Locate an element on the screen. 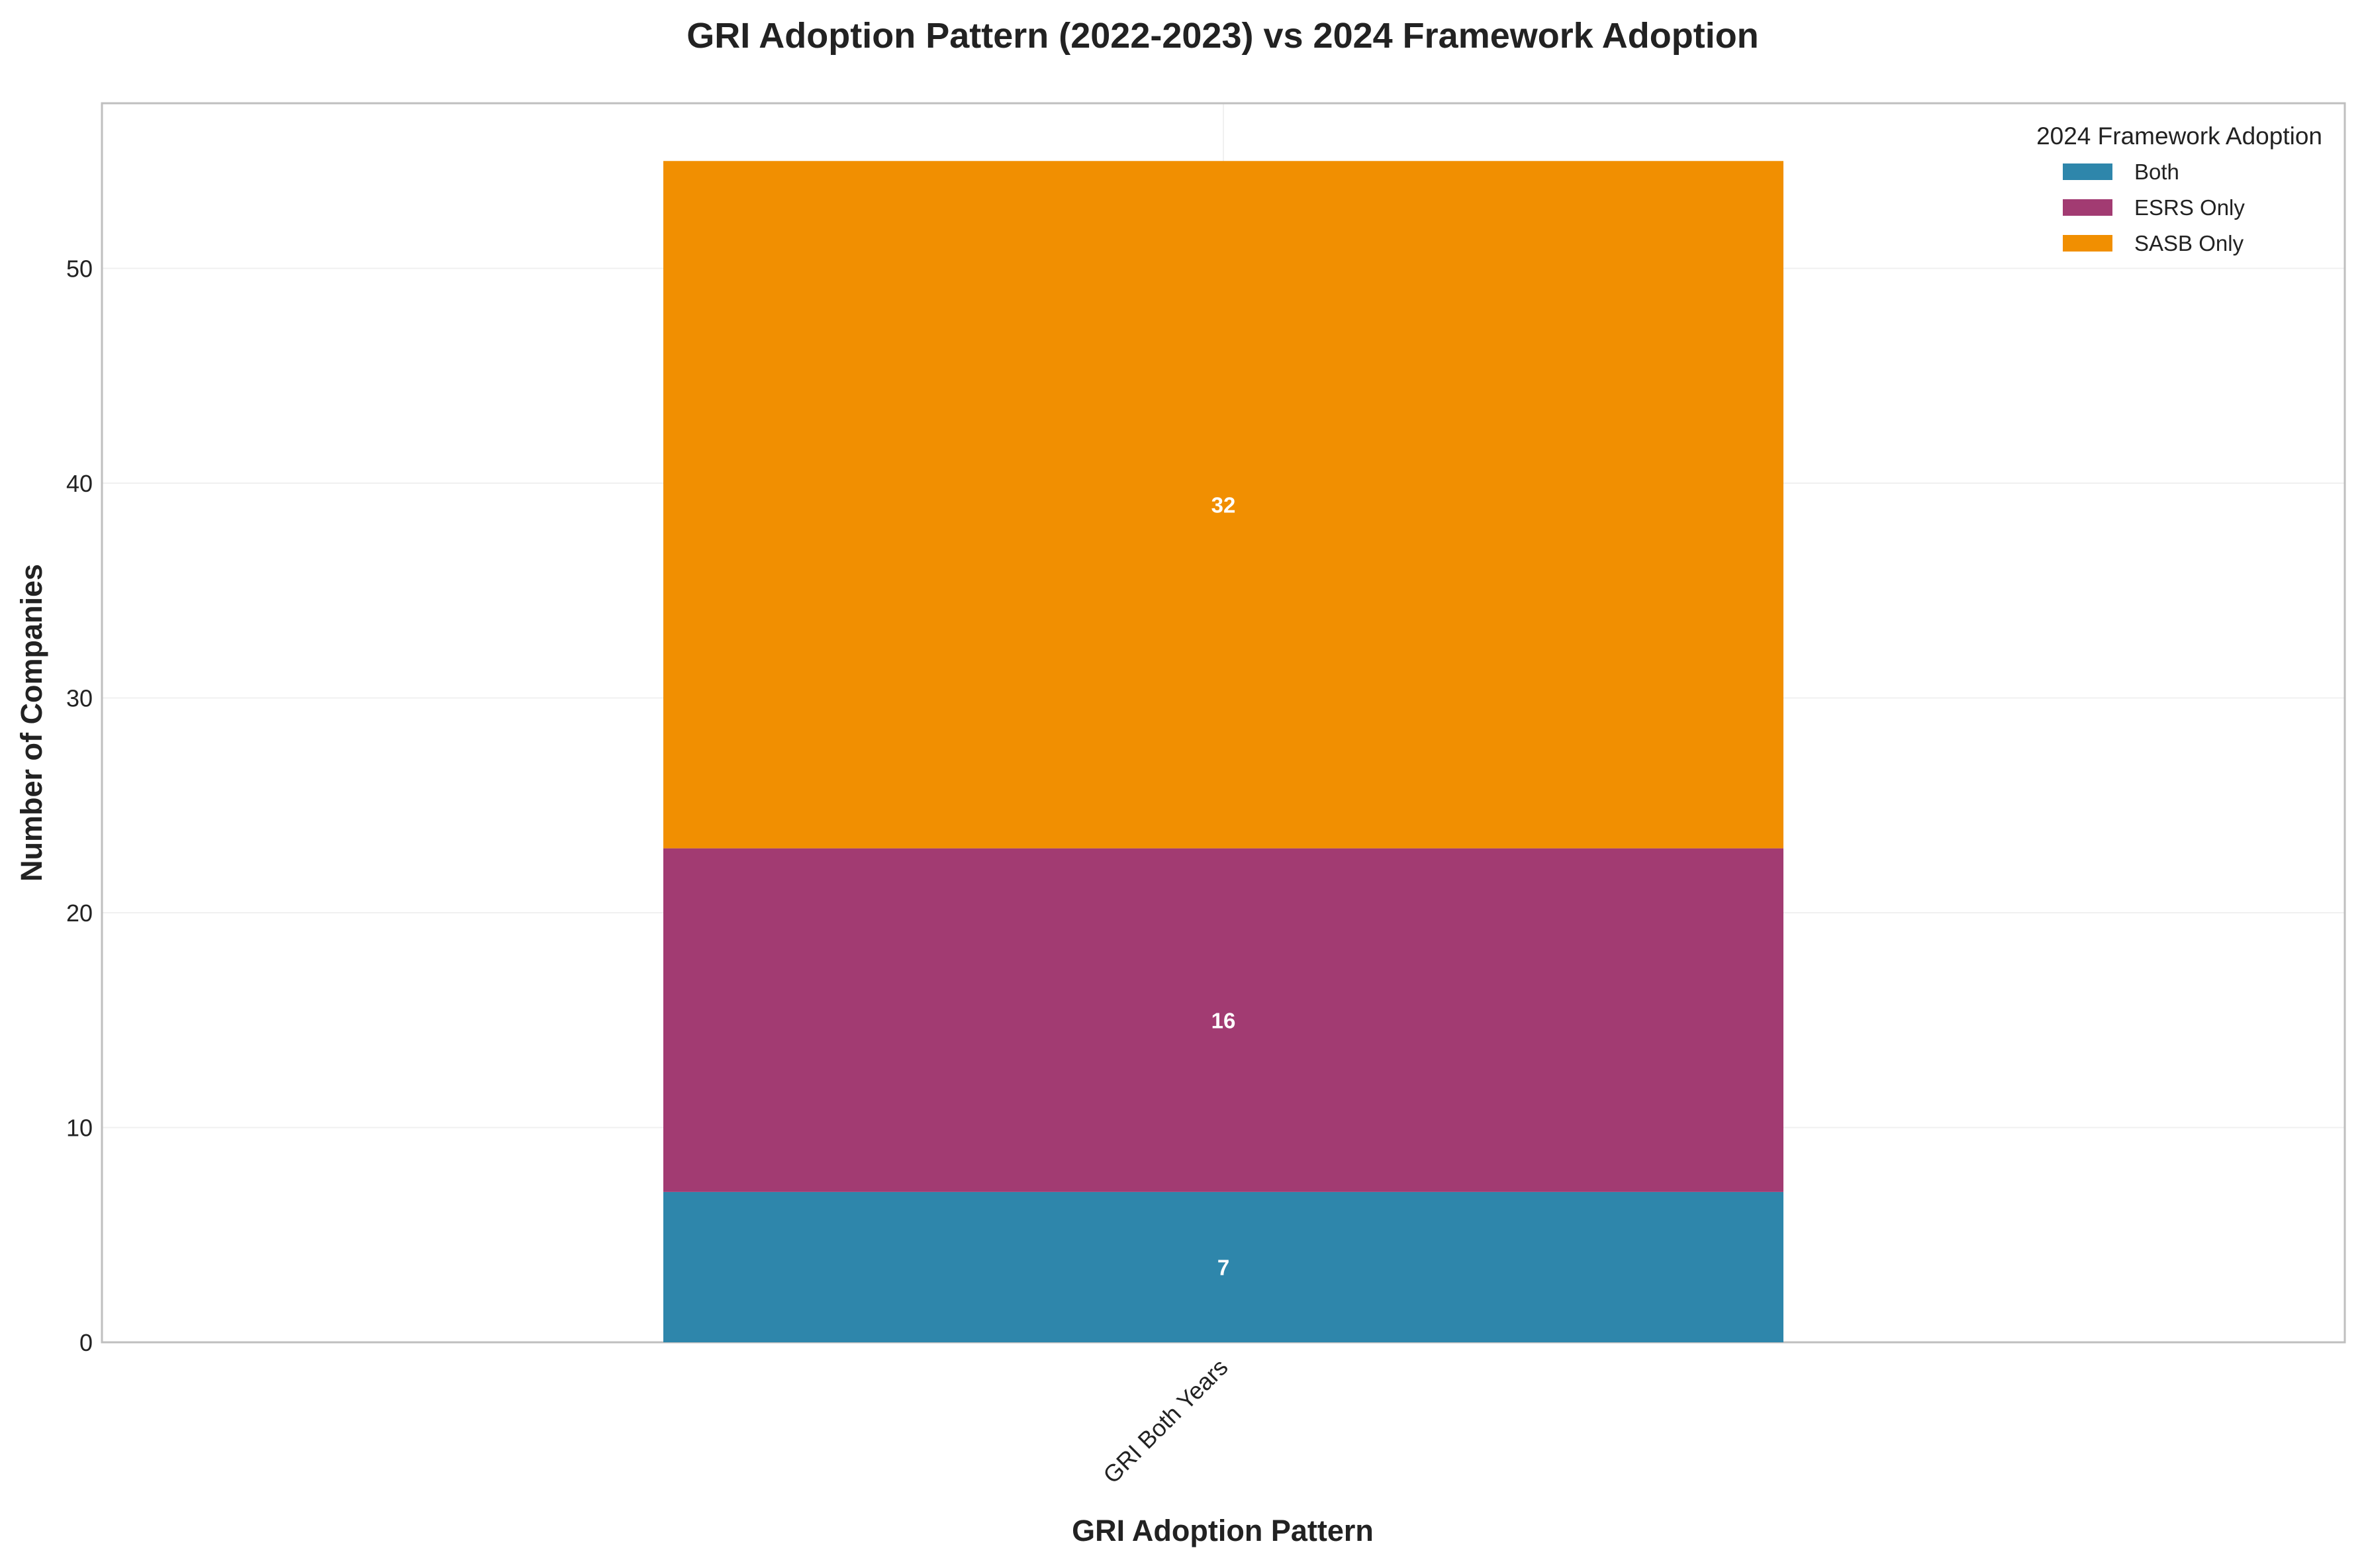 This screenshot has height=1568, width=2364. legend-title: 2024 Framework Adoption is located at coordinates (2179, 136).